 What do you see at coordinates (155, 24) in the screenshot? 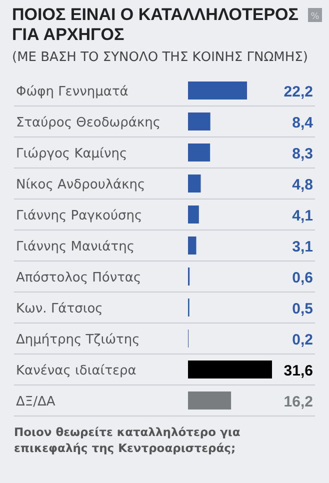
I see `chart-title: ΠΟΙΟΣ ΕΙΝΑΙ Ο ΚΑΤΑΛΛΗΛΟΤΕΡΟΣ ΓΙΑ ΑΡΧΗΓΟΣ` at bounding box center [155, 24].